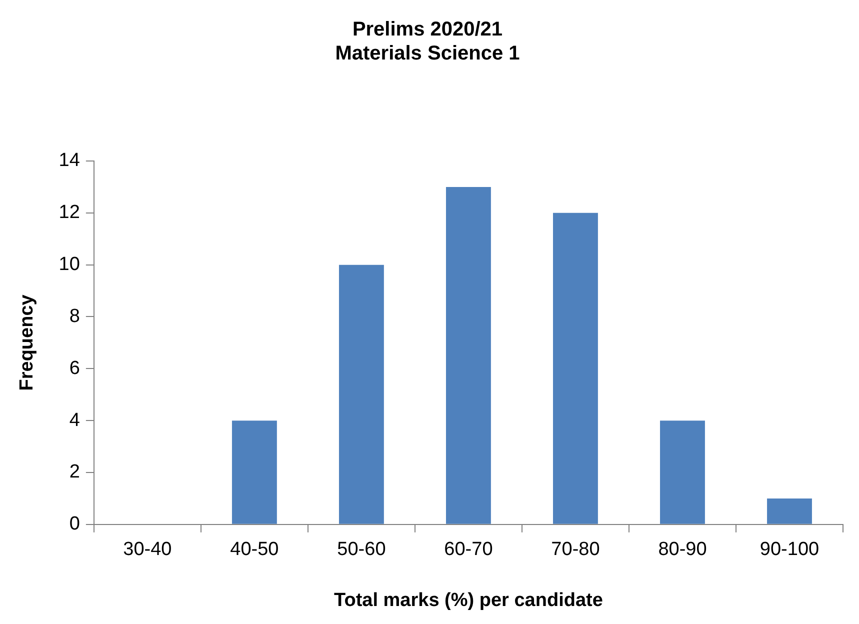 Image resolution: width=859 pixels, height=624 pixels. What do you see at coordinates (69, 213) in the screenshot?
I see `y-tick-label: 12` at bounding box center [69, 213].